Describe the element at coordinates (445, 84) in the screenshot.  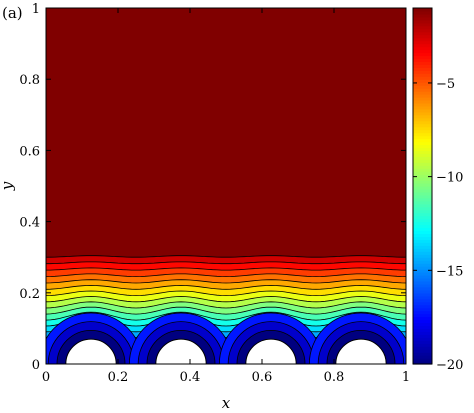
I see `colorbar-tick-label: −5` at that location.